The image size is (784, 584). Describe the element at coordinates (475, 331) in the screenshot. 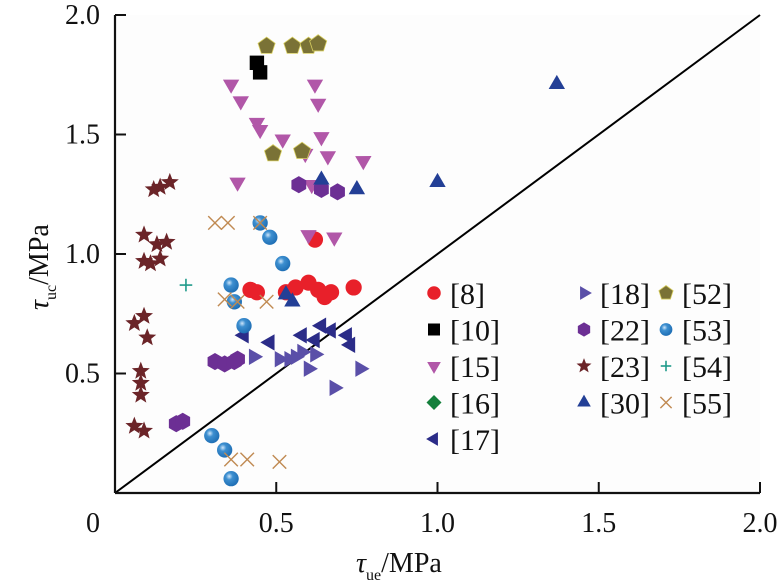

I see `legend-label: [10]` at that location.